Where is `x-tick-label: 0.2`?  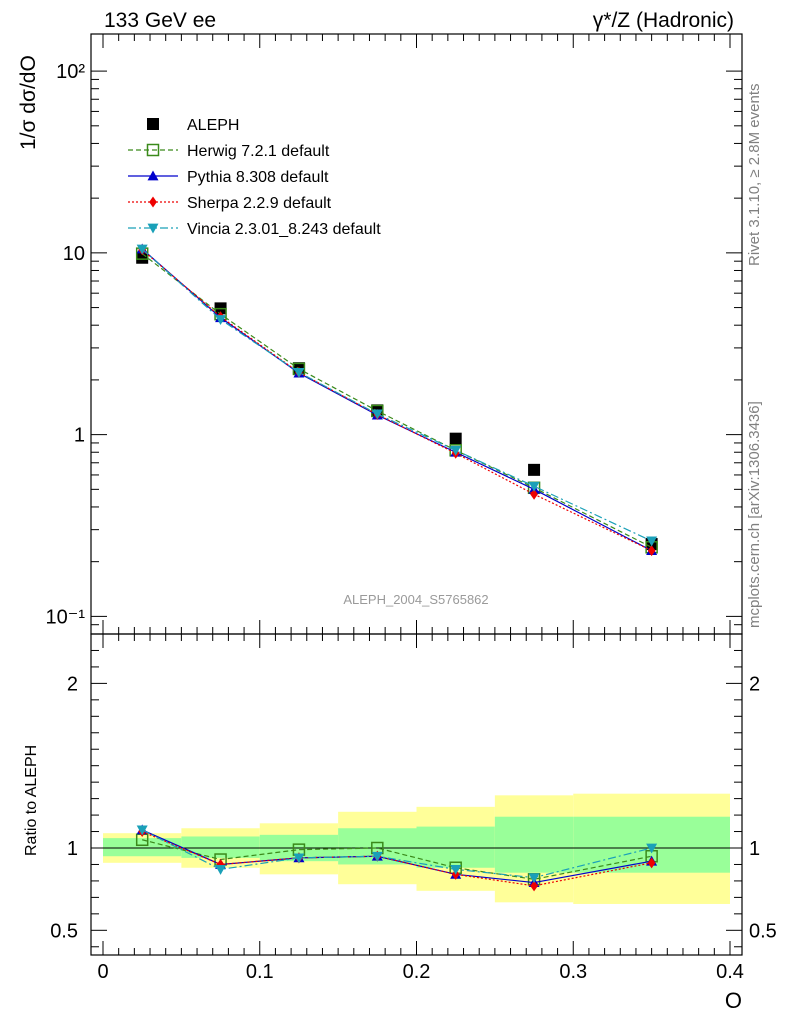 x-tick-label: 0.2 is located at coordinates (417, 972).